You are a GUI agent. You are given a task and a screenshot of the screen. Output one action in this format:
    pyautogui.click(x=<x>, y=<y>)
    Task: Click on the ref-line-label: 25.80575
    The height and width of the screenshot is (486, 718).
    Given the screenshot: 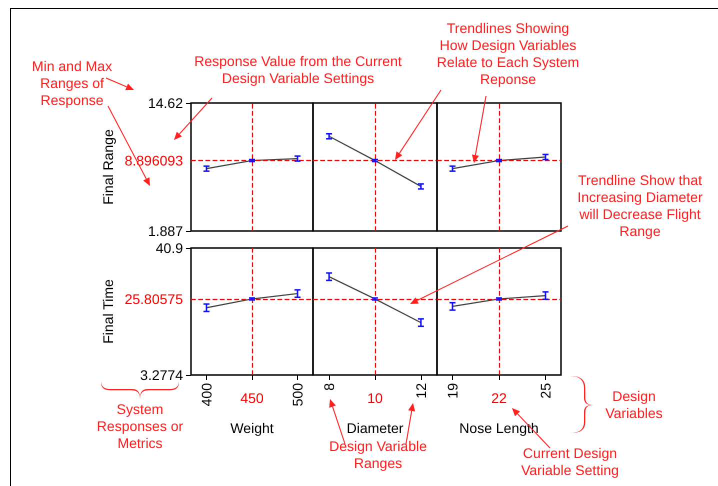 What is the action you would take?
    pyautogui.click(x=154, y=298)
    